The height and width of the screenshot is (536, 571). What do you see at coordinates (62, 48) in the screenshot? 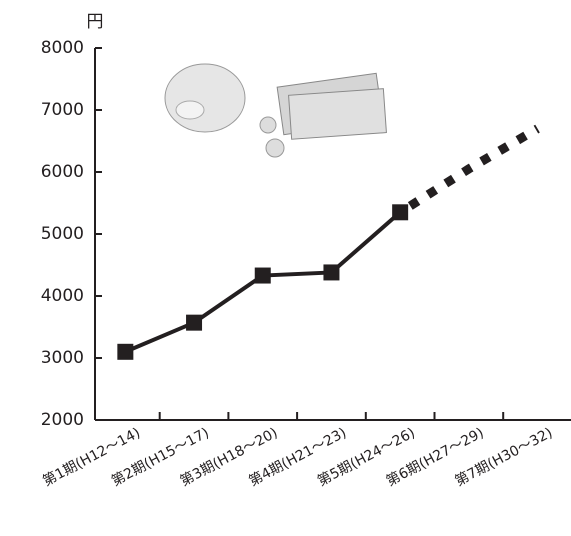
I see `y-tick-label: 8000` at bounding box center [62, 48].